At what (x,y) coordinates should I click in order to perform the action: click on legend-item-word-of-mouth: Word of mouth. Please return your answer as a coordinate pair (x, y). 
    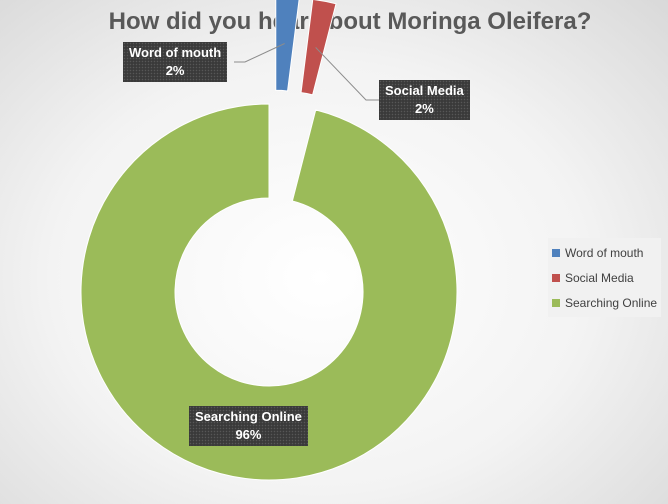
    Looking at the image, I should click on (604, 252).